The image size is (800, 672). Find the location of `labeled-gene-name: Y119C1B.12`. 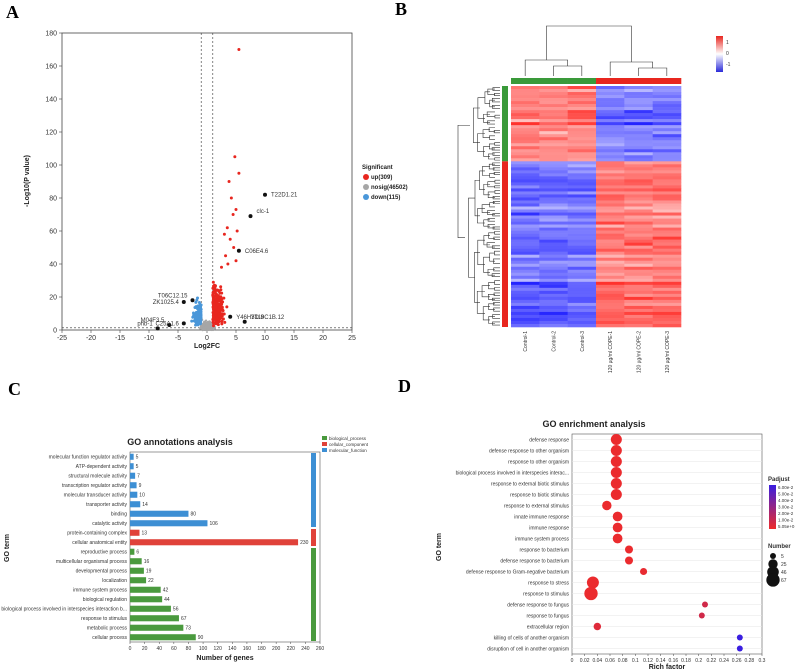

labeled-gene-name: Y119C1B.12 is located at coordinates (268, 318).